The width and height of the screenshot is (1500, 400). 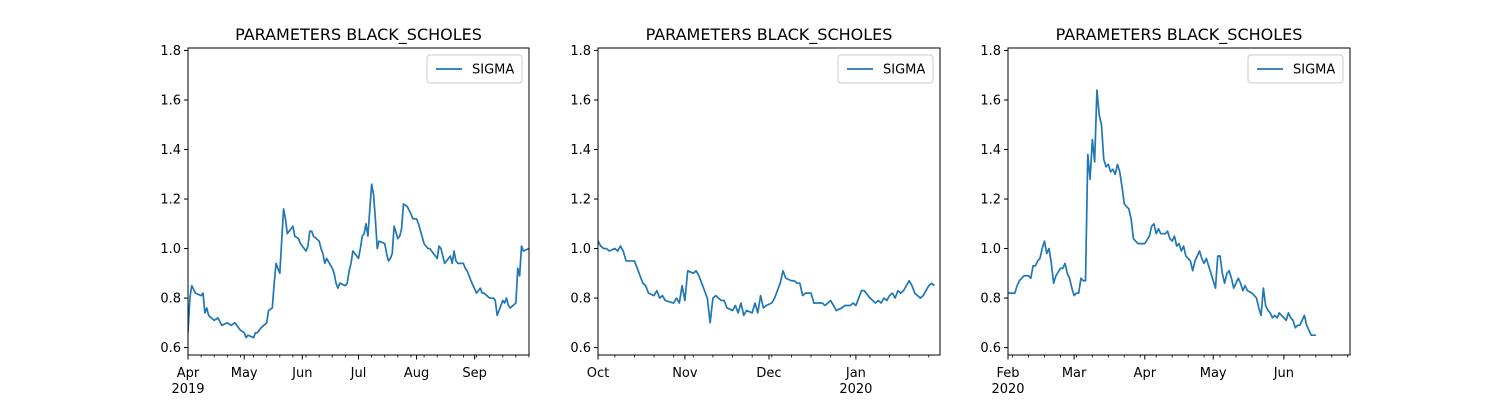 I want to click on x-tick-label: Nov, so click(x=685, y=373).